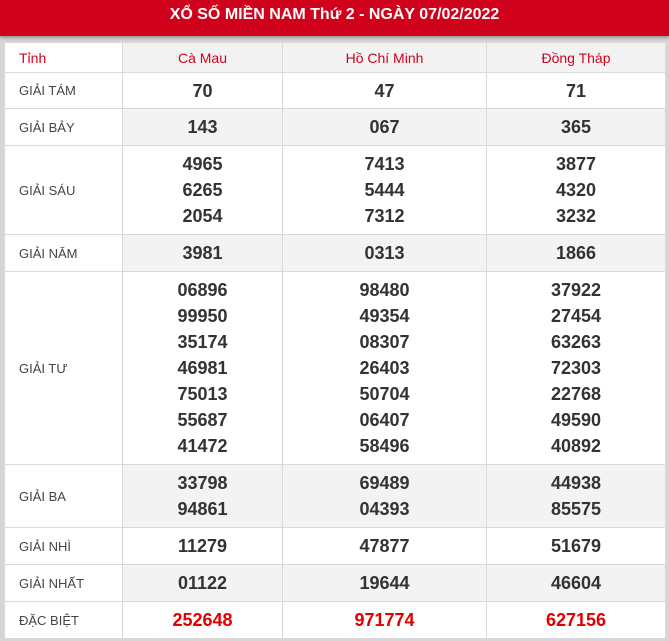  What do you see at coordinates (576, 216) in the screenshot?
I see `prize-number: 3232` at bounding box center [576, 216].